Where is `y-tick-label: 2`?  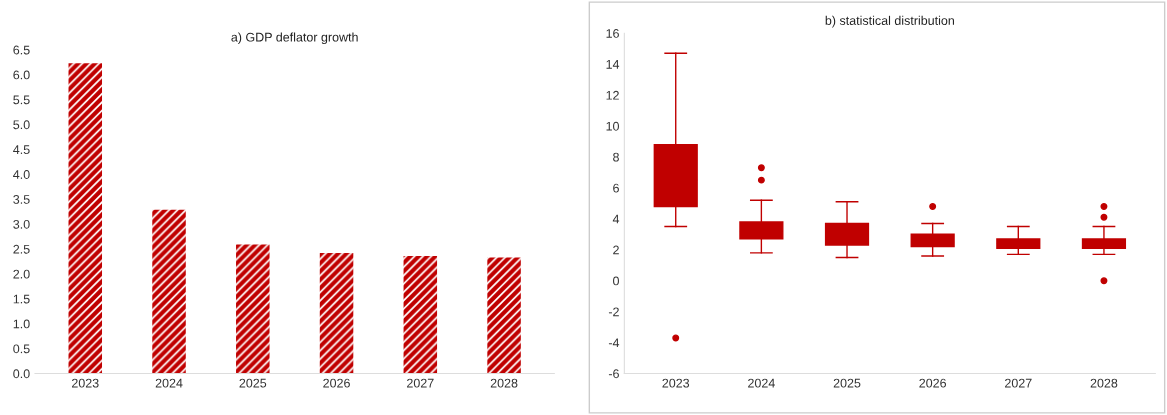 y-tick-label: 2 is located at coordinates (616, 250).